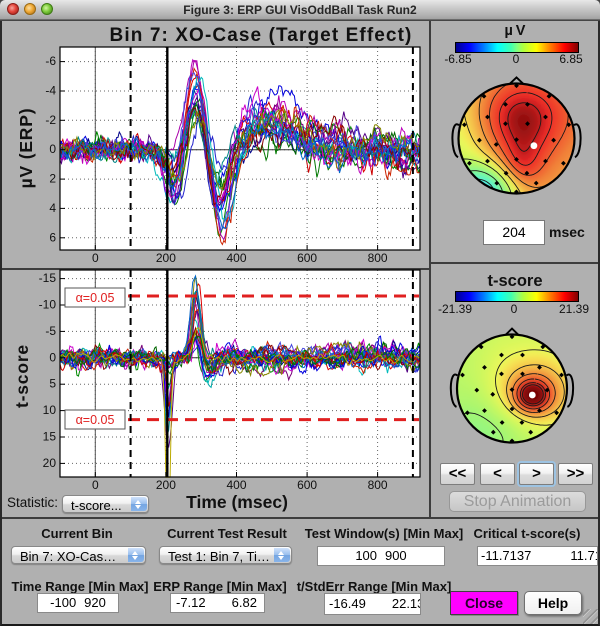 This screenshot has height=626, width=600. I want to click on svg-text: -2, so click(50, 120).